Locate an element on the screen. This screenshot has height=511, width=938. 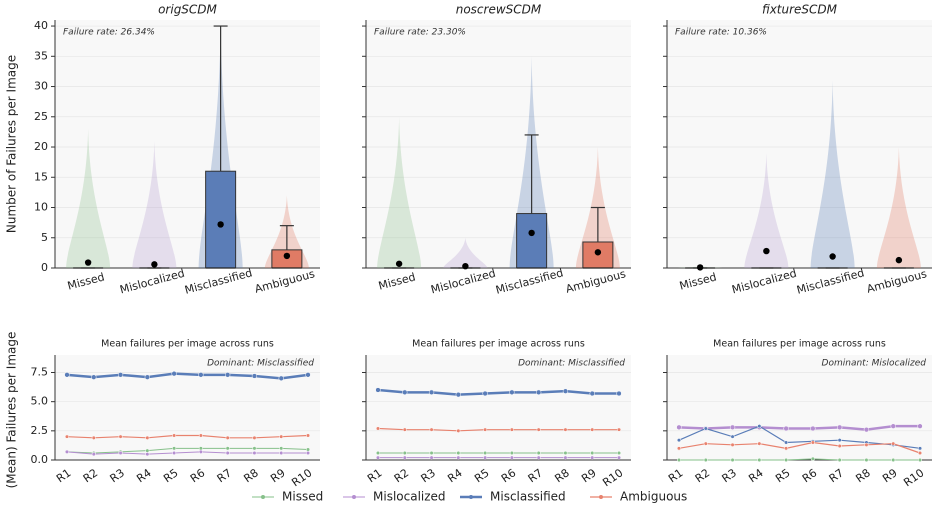
x-tick-label: Mislocalized is located at coordinates (463, 282).